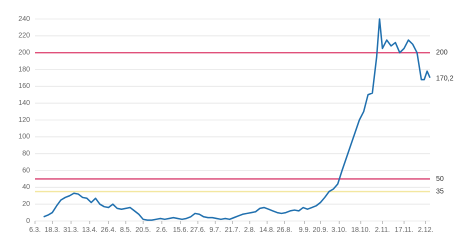 The image size is (474, 240). I want to click on reference-label: 50, so click(440, 179).